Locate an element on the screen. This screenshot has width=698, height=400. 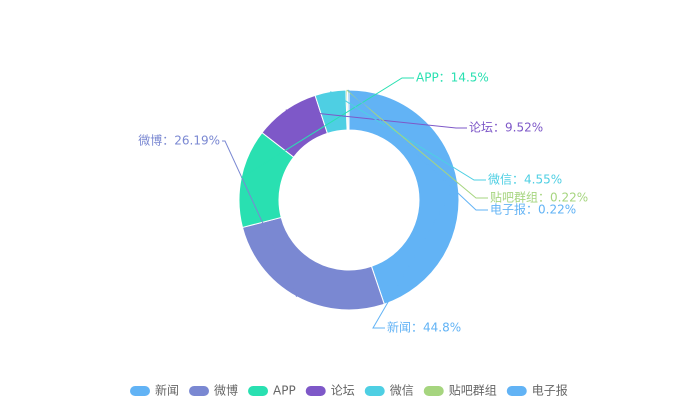
legend-label-电子报: 电子报 is located at coordinates (550, 390).